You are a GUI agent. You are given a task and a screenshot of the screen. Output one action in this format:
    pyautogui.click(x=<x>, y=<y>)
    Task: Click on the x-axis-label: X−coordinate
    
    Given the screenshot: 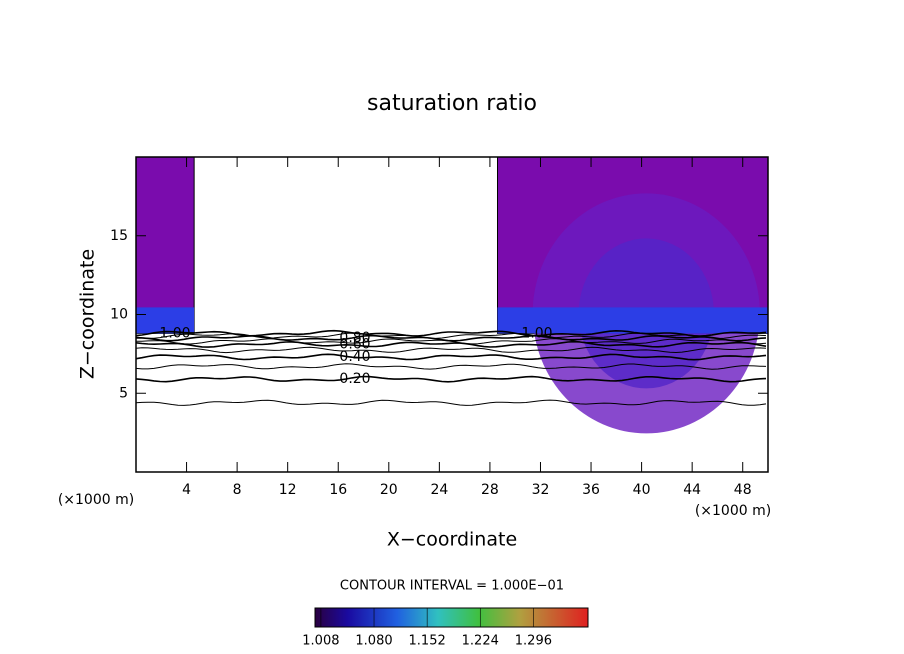 What is the action you would take?
    pyautogui.click(x=452, y=540)
    